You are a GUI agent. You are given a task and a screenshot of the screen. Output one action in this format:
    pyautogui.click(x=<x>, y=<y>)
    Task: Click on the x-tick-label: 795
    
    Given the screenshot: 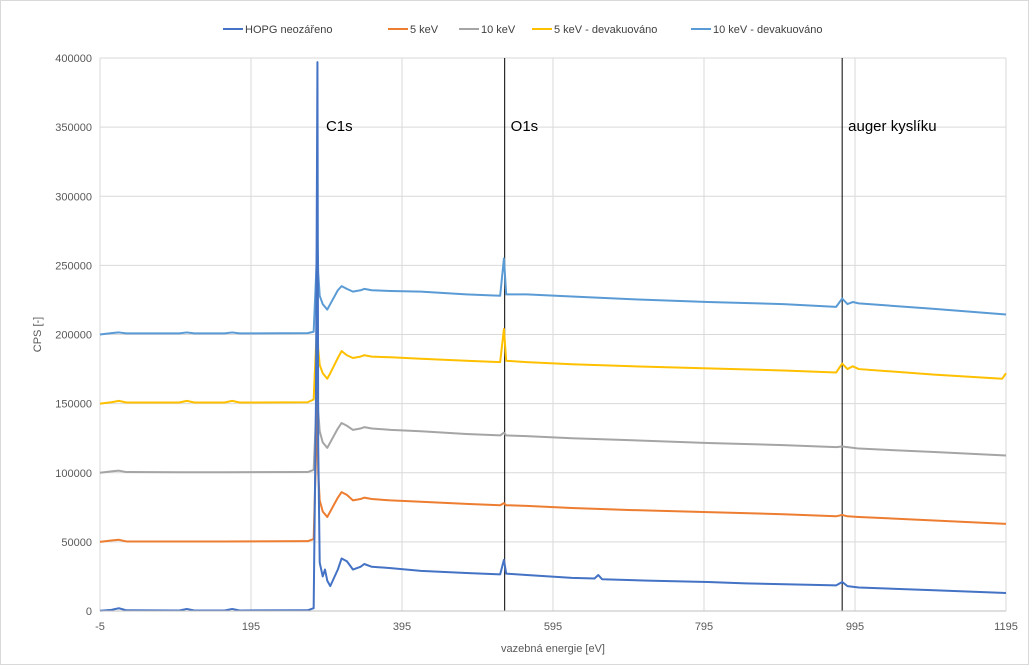 What is the action you would take?
    pyautogui.click(x=704, y=627)
    